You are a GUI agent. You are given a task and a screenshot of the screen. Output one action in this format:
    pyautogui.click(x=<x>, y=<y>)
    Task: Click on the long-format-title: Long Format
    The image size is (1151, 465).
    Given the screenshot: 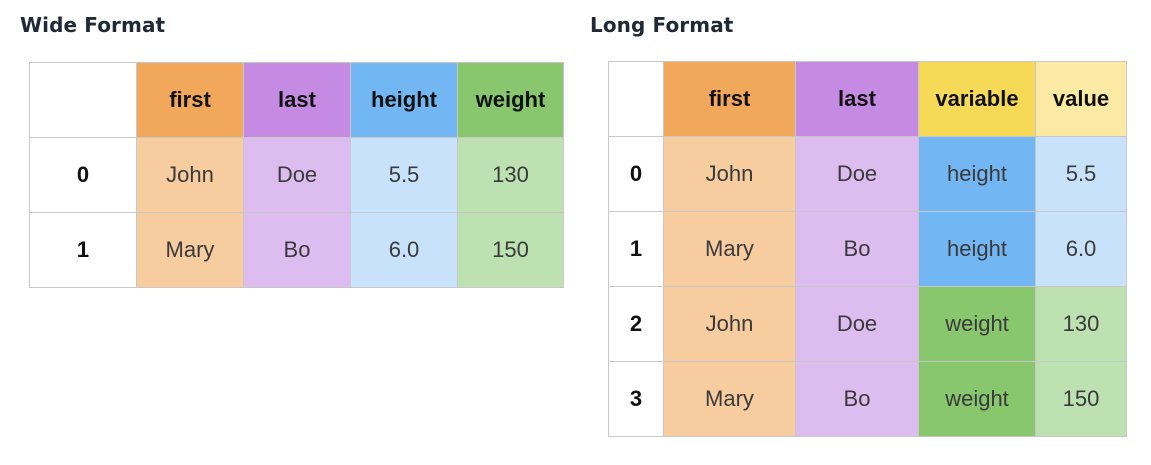 What is the action you would take?
    pyautogui.click(x=662, y=25)
    